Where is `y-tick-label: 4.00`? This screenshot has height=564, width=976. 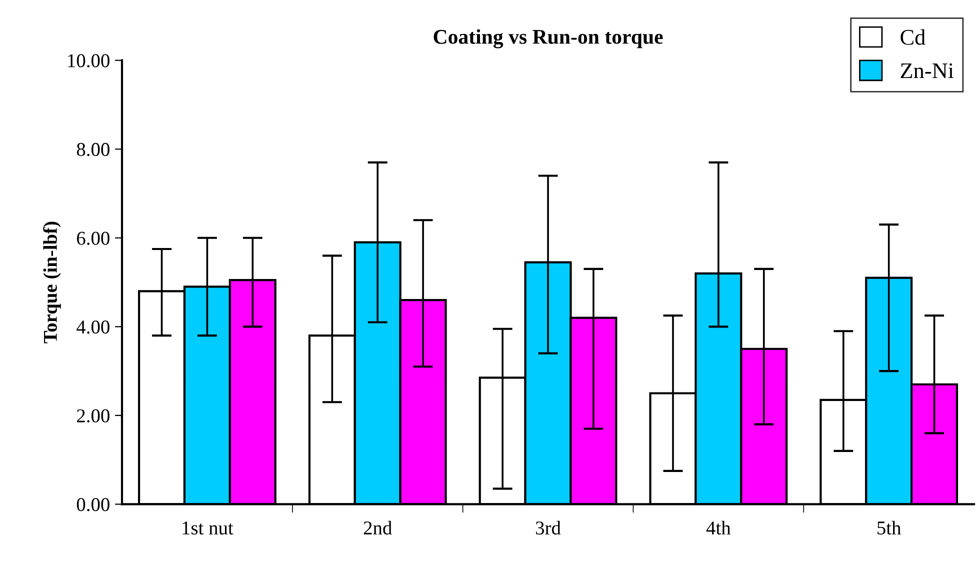 y-tick-label: 4.00 is located at coordinates (93, 327).